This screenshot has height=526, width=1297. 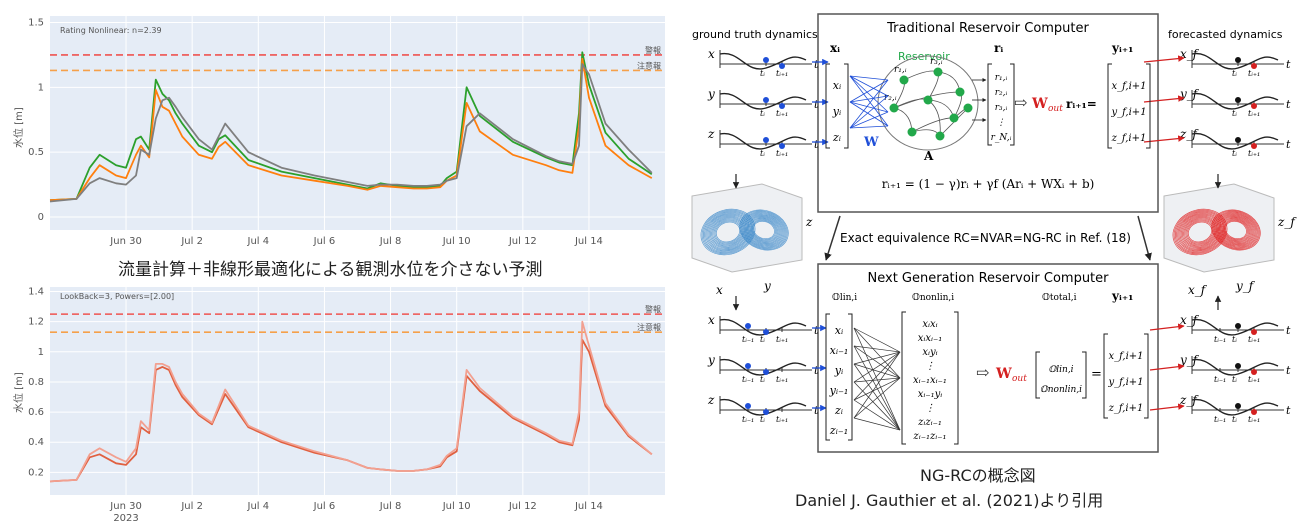 What do you see at coordinates (1125, 356) in the screenshot?
I see `vector-entry: x_f,i+1` at bounding box center [1125, 356].